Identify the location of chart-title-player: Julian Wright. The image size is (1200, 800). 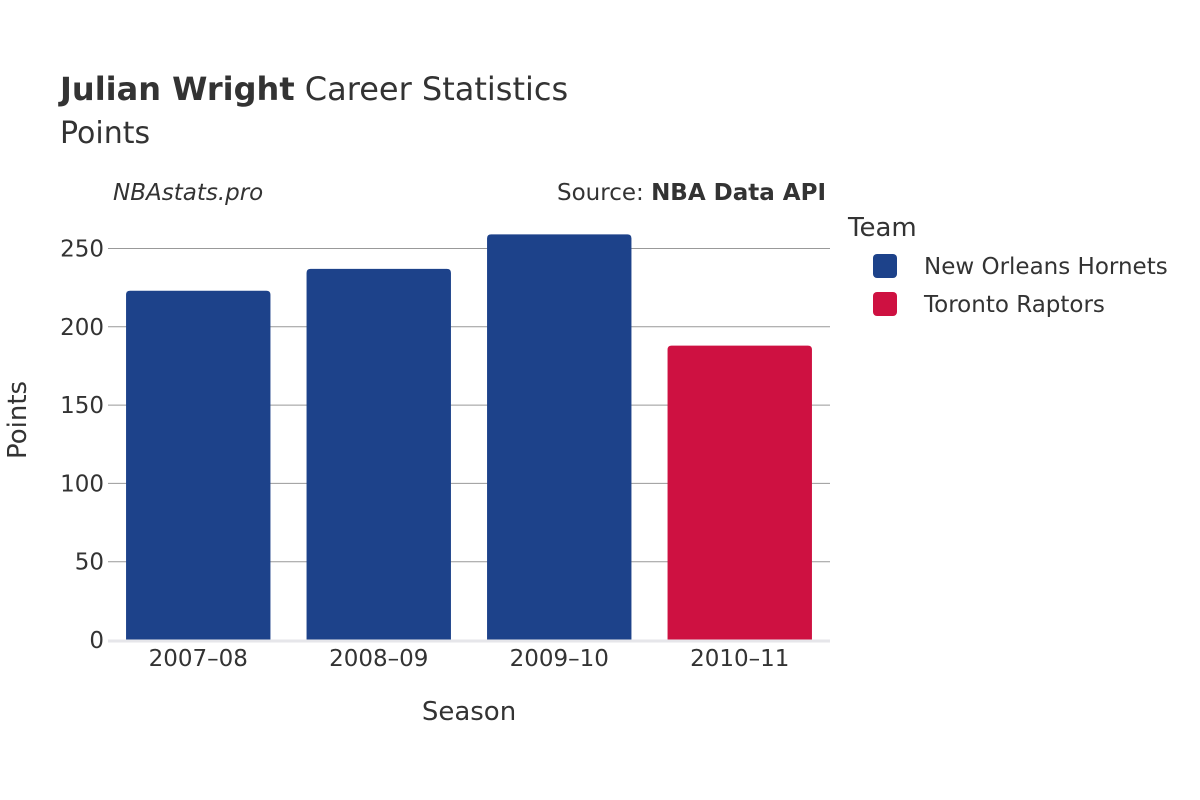
(176, 89).